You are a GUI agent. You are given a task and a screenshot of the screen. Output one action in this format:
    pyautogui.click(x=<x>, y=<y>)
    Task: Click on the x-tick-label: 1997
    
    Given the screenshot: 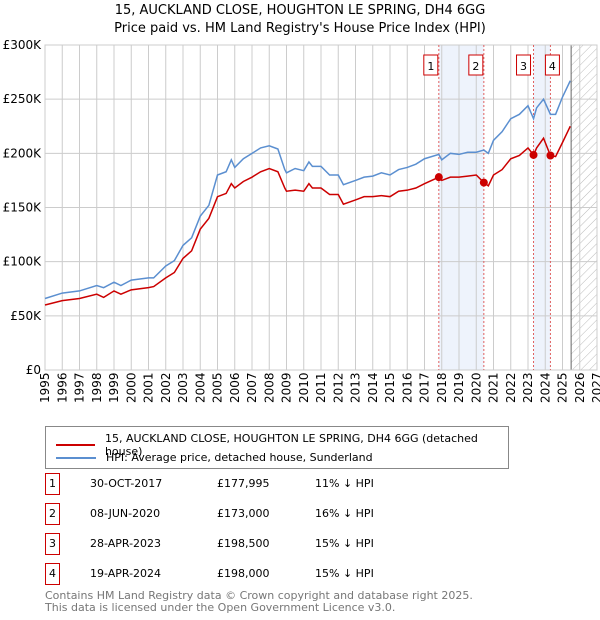 What is the action you would take?
    pyautogui.click(x=80, y=387)
    